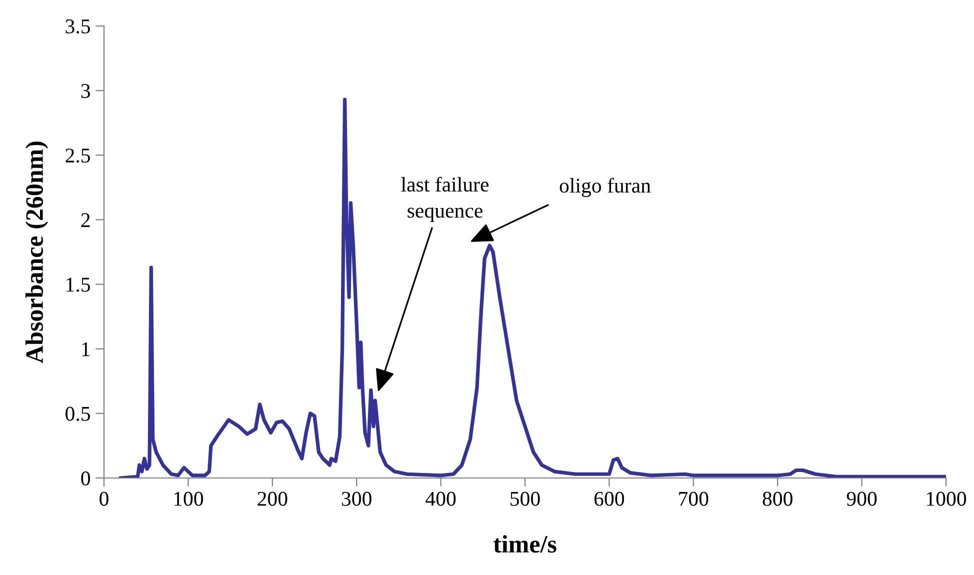 This screenshot has height=575, width=974. Describe the element at coordinates (946, 499) in the screenshot. I see `x-tick-label: 1000` at that location.